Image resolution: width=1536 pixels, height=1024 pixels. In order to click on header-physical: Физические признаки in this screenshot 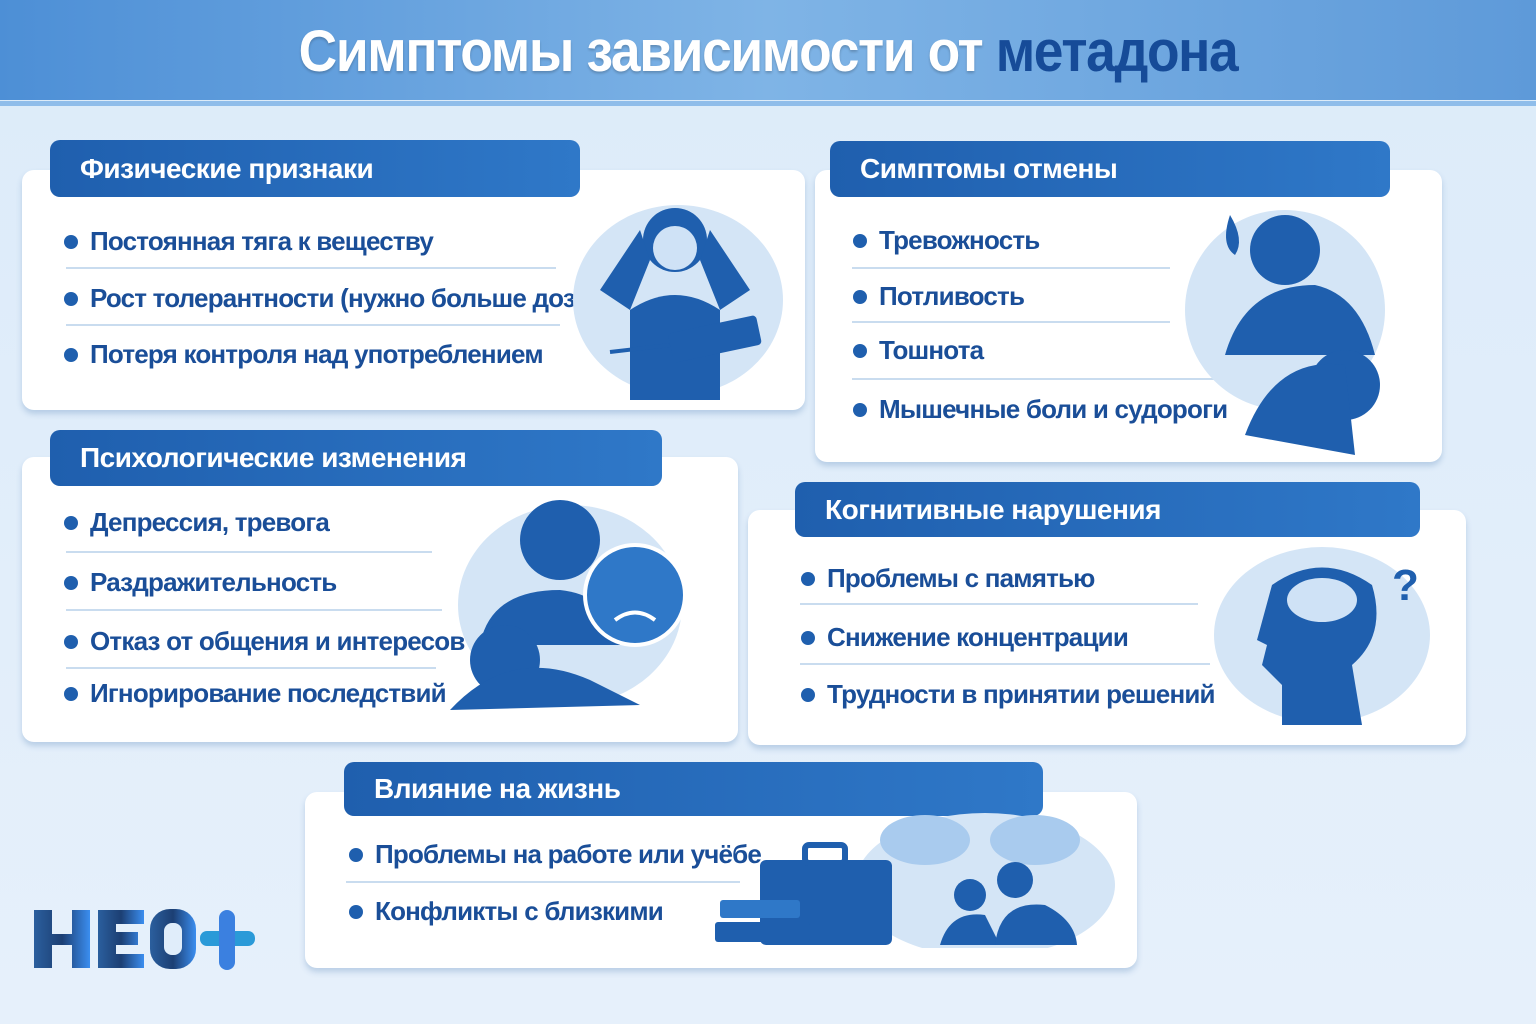, I will do `click(315, 168)`.